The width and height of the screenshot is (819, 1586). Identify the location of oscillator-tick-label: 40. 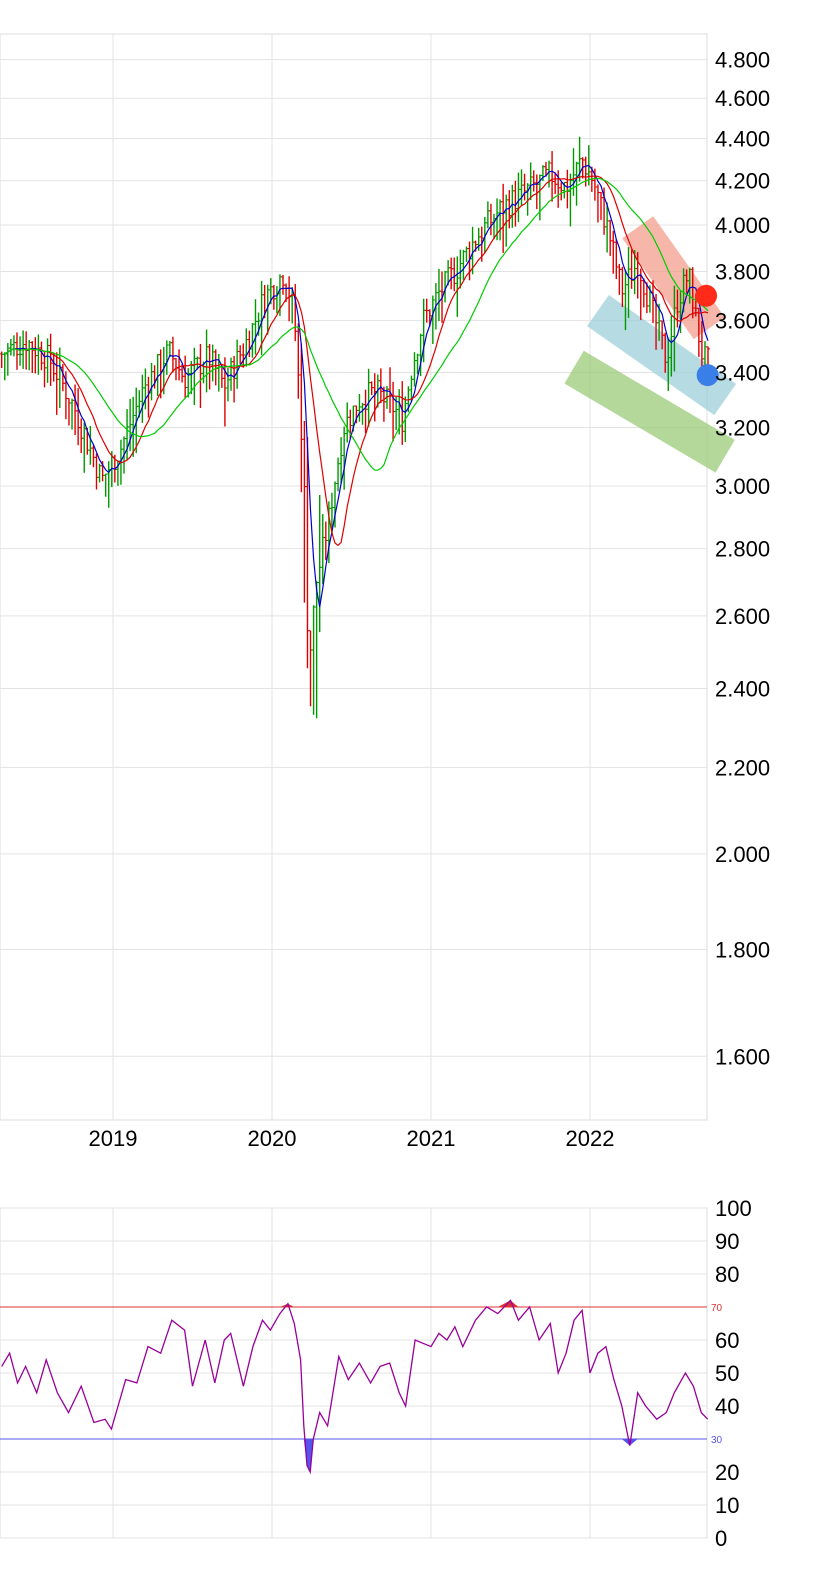
(727, 1406).